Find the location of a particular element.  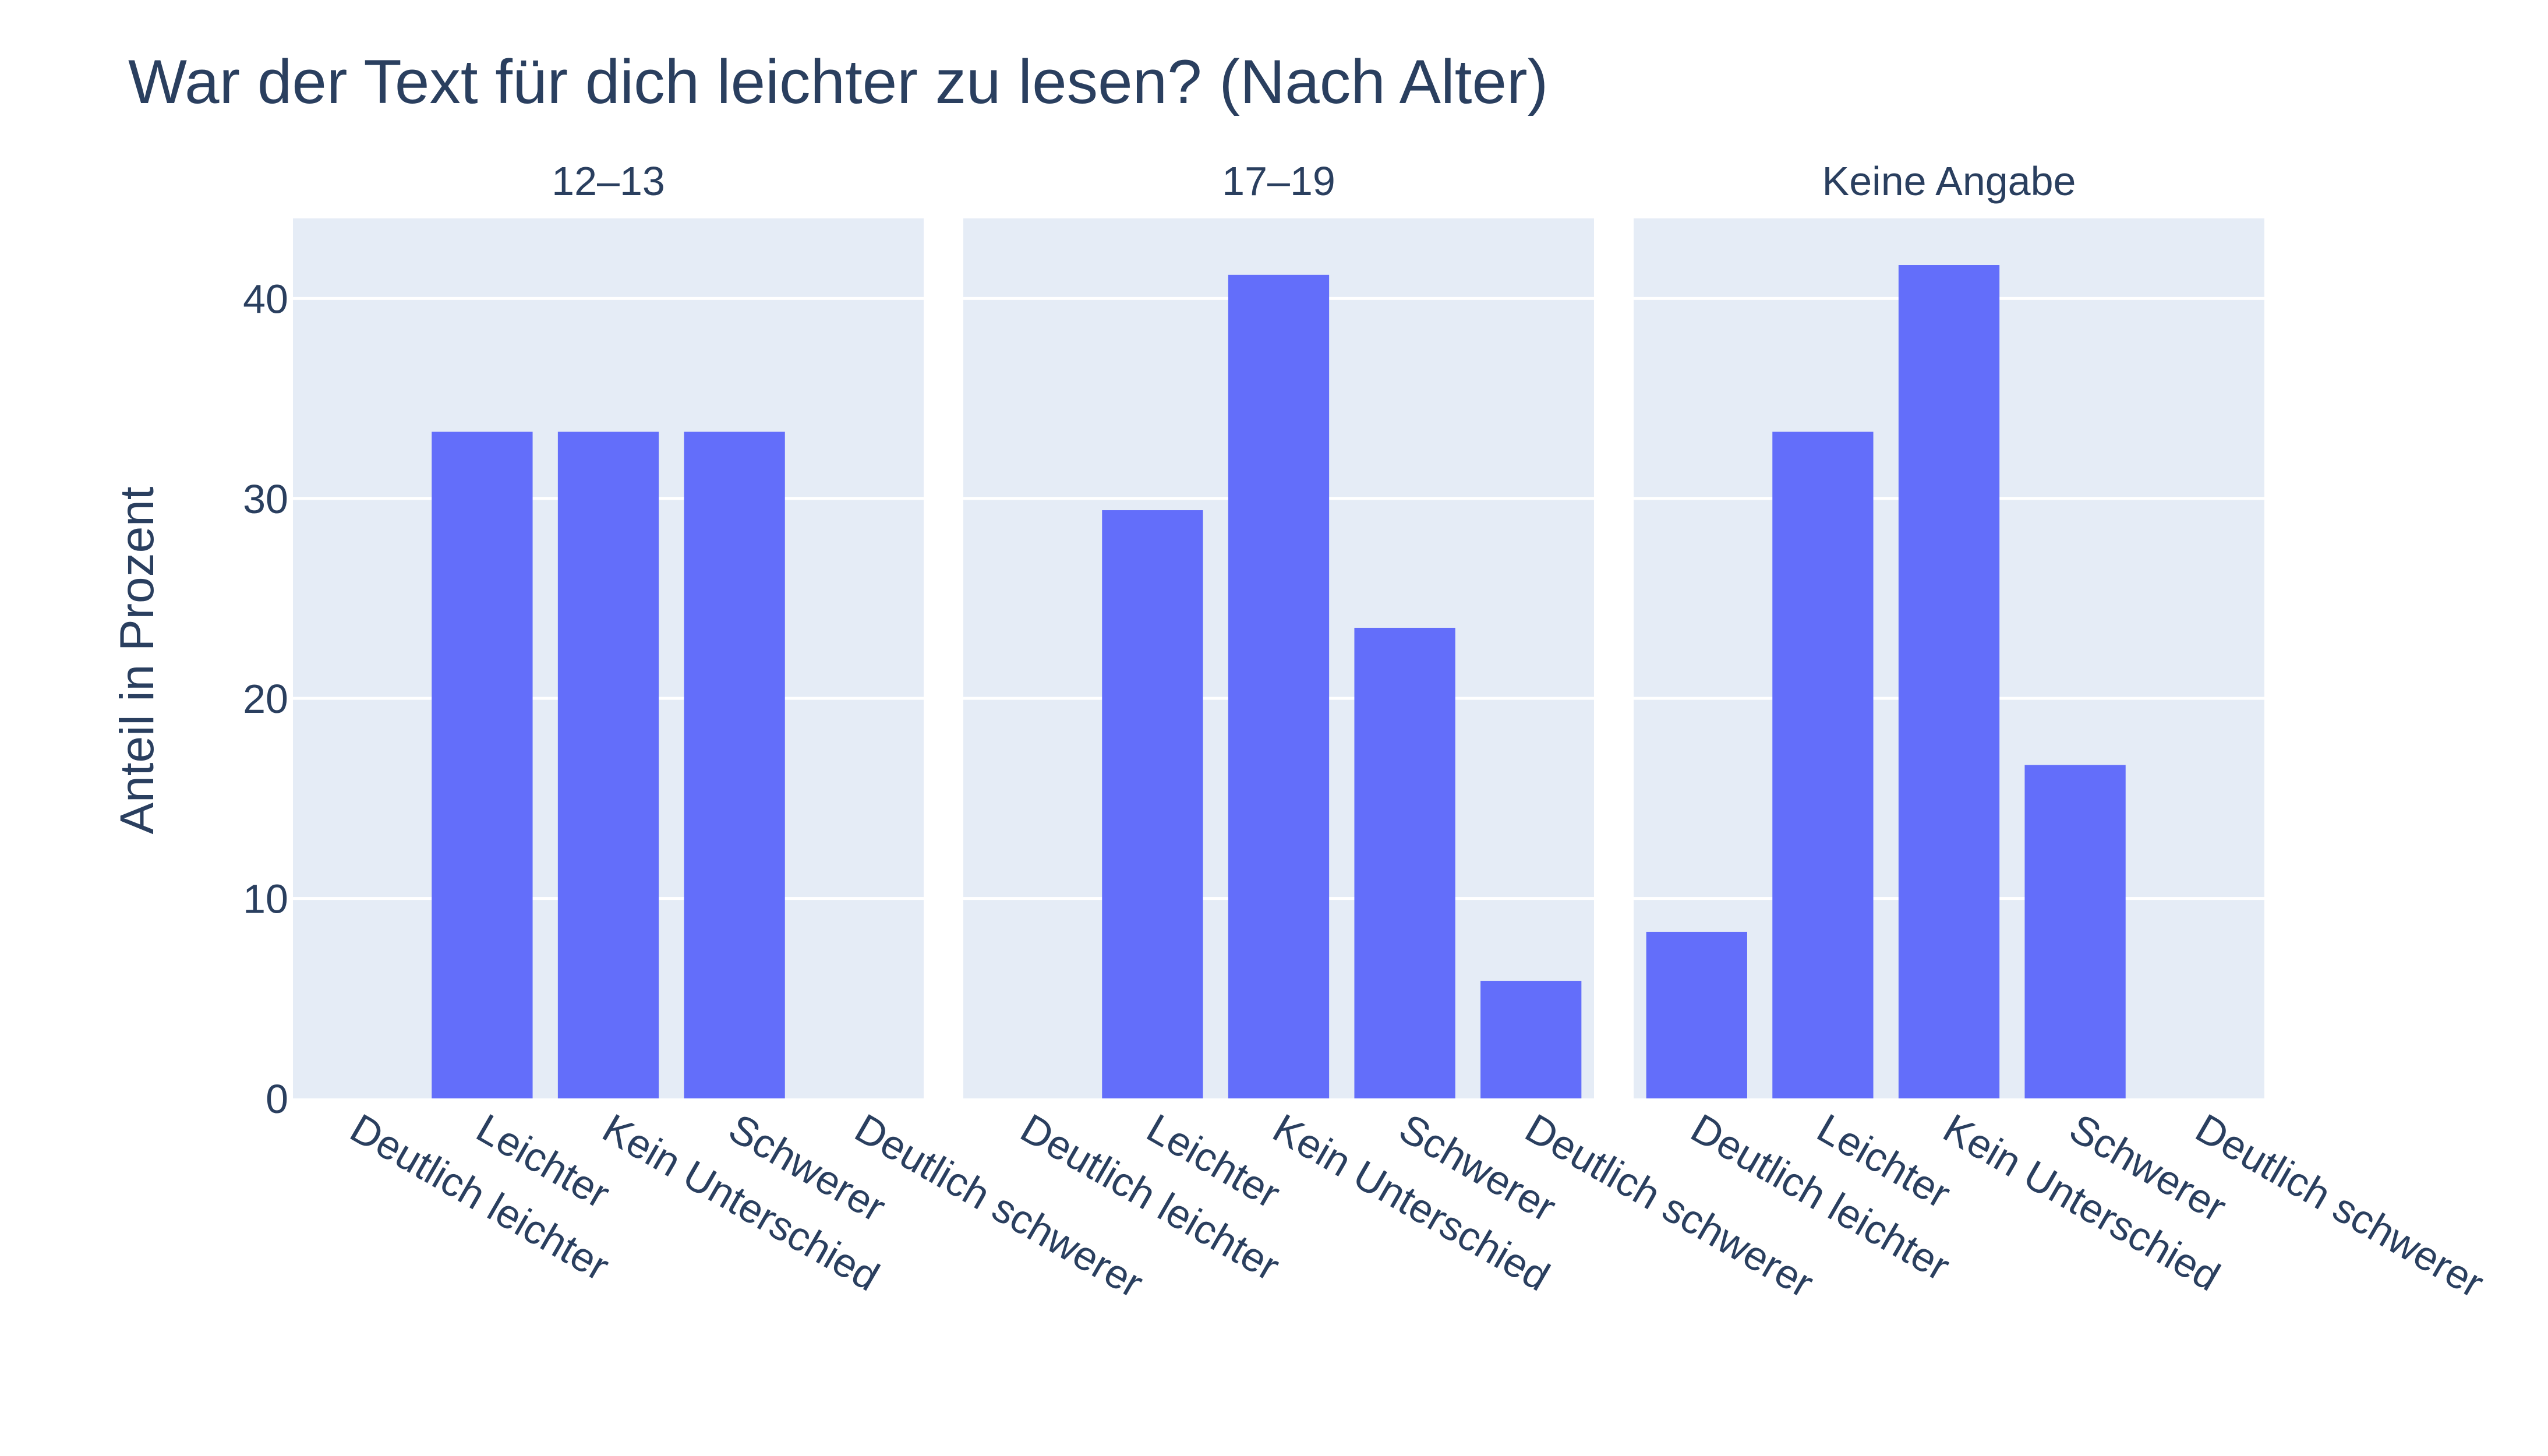

y-tick-label: 0 is located at coordinates (277, 1099).